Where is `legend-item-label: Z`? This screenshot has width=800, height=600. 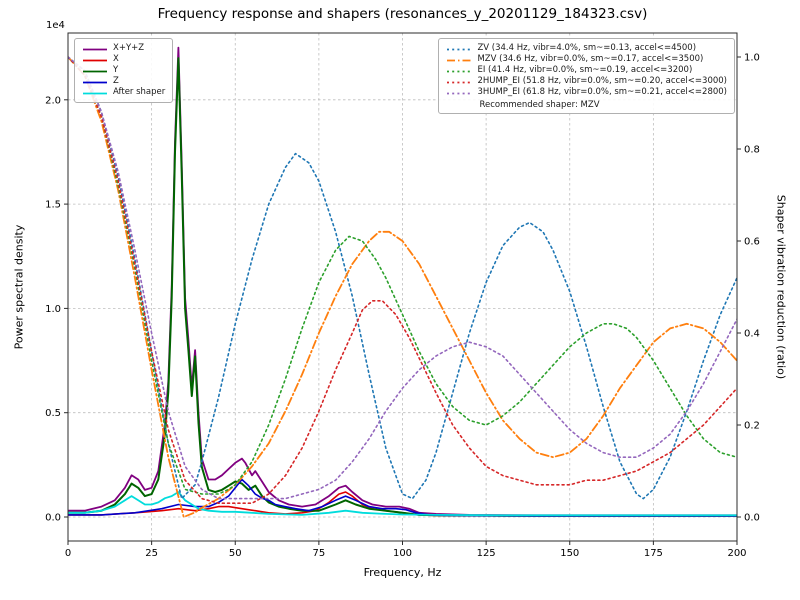
legend-item-label: Z is located at coordinates (116, 81).